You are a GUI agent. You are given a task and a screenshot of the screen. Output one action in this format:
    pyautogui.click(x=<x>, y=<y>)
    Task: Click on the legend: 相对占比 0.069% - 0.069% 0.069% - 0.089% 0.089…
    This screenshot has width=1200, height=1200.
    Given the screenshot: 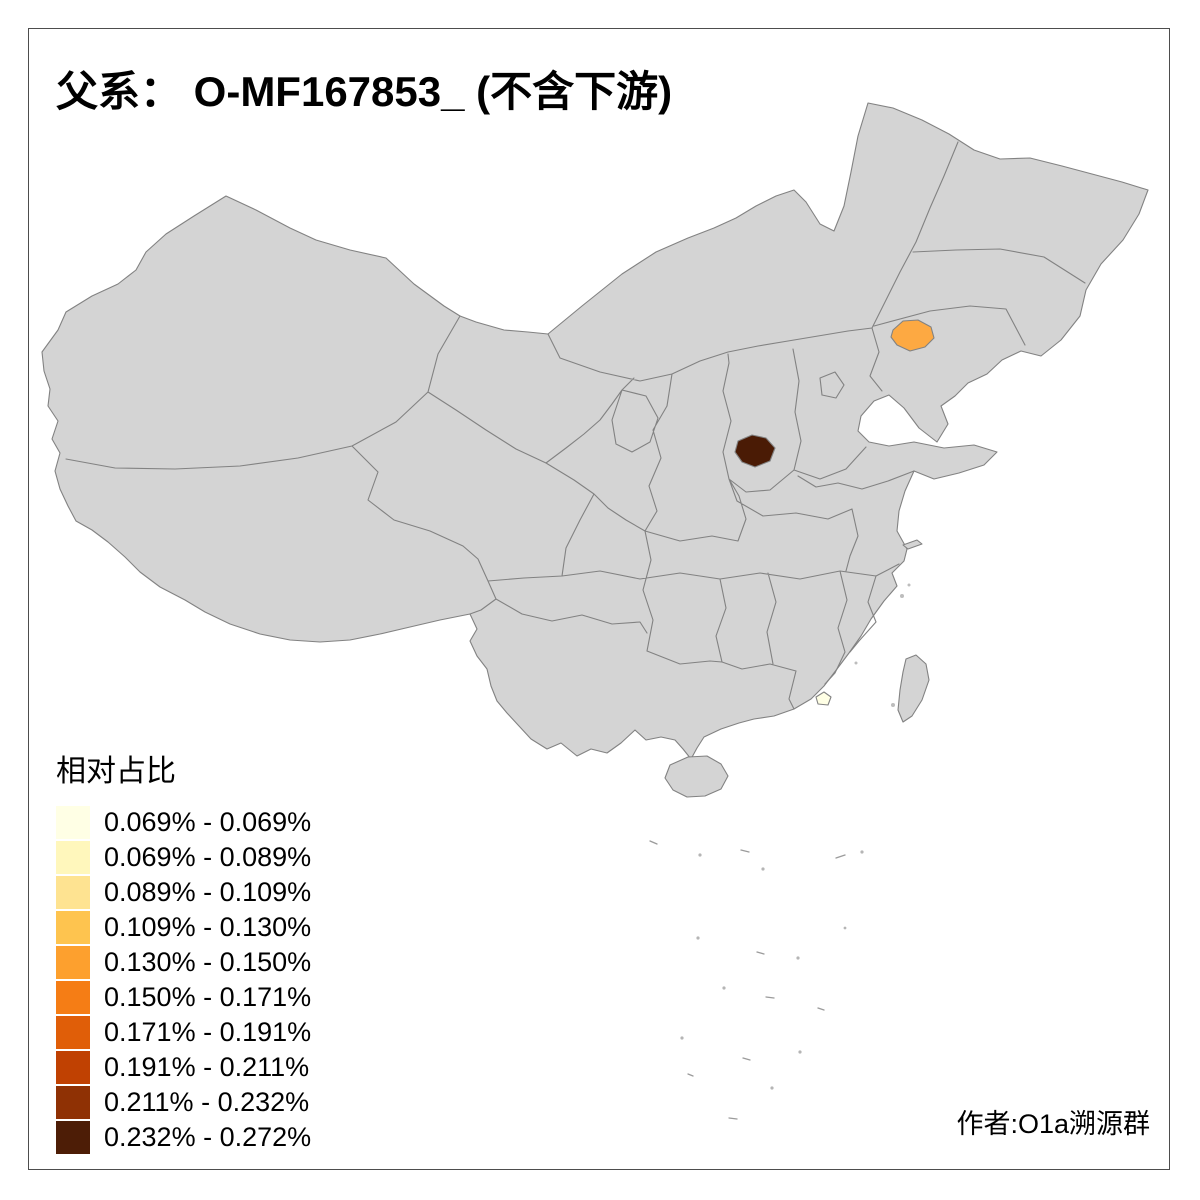 What is the action you would take?
    pyautogui.click(x=183, y=951)
    